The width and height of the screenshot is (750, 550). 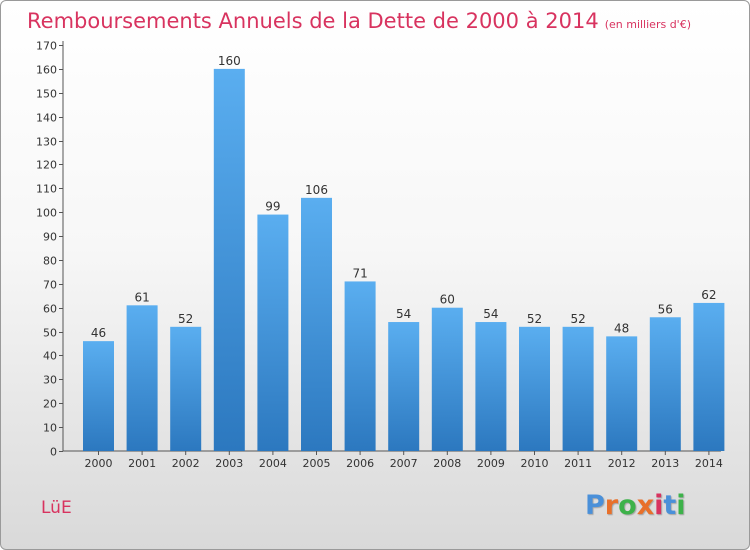 I want to click on data-label: 160, so click(x=229, y=61).